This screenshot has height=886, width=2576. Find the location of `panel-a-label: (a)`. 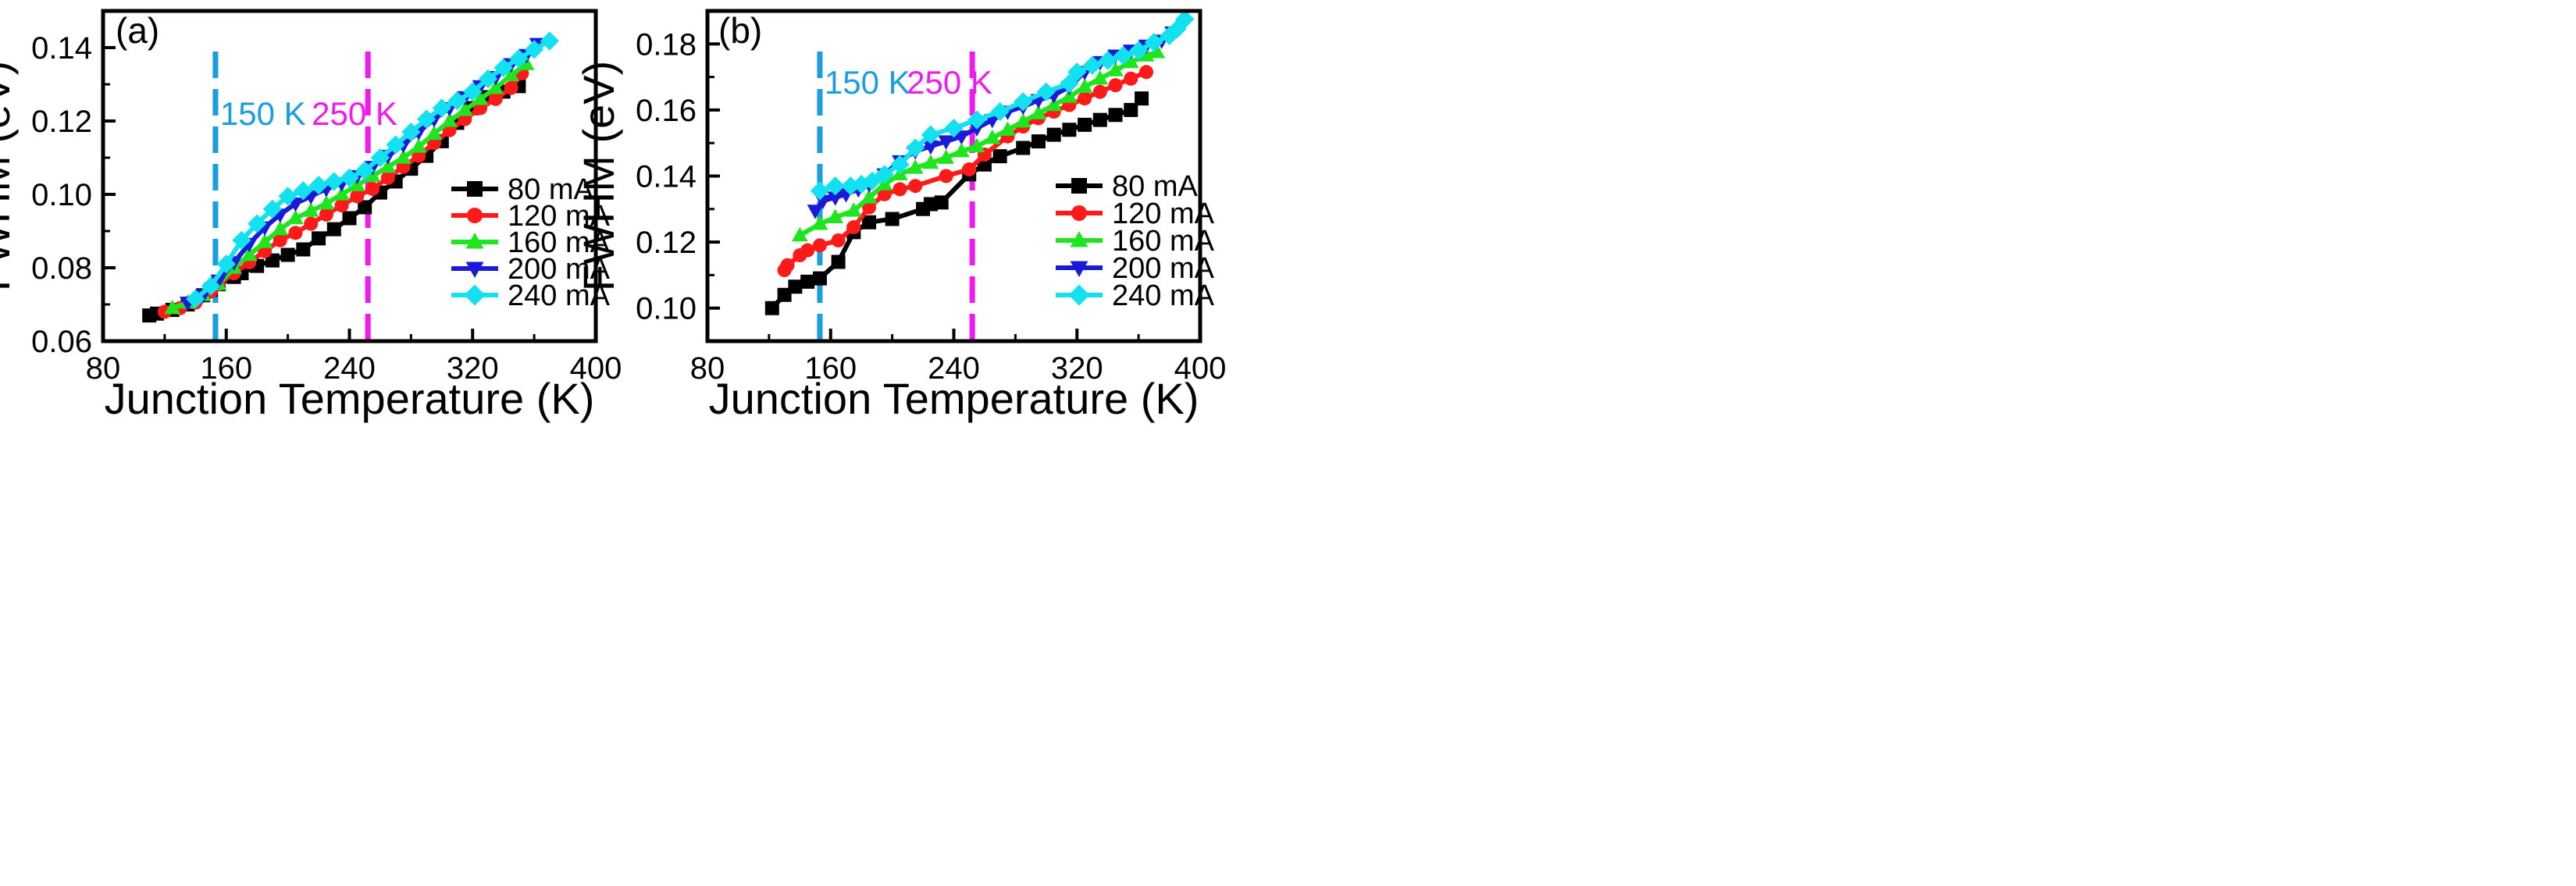

panel-a-label: (a) is located at coordinates (137, 30).